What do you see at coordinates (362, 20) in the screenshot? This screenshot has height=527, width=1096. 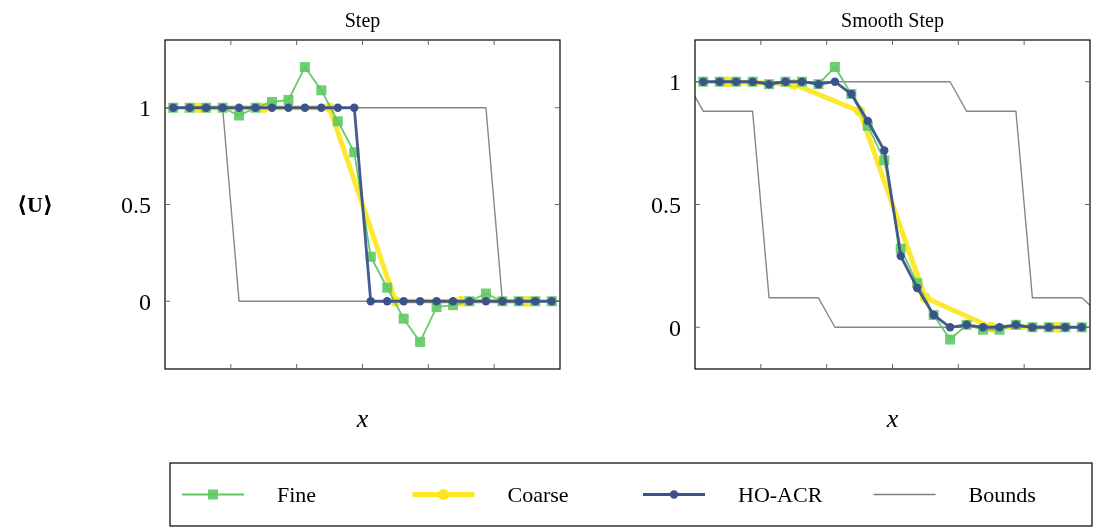 I see `chart-title: Step` at bounding box center [362, 20].